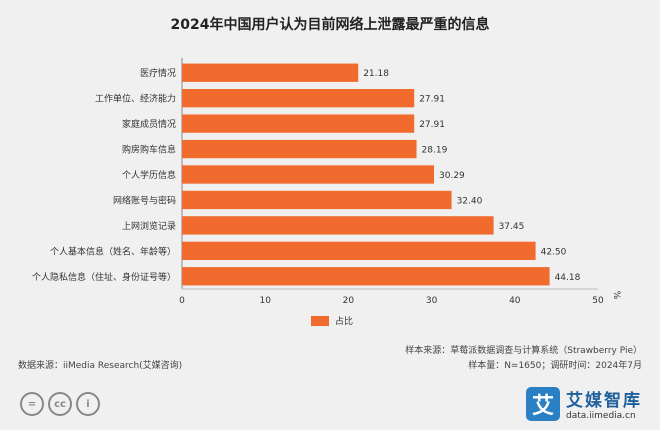 The image size is (660, 430). I want to click on bar-value-label: 30.29, so click(452, 176).